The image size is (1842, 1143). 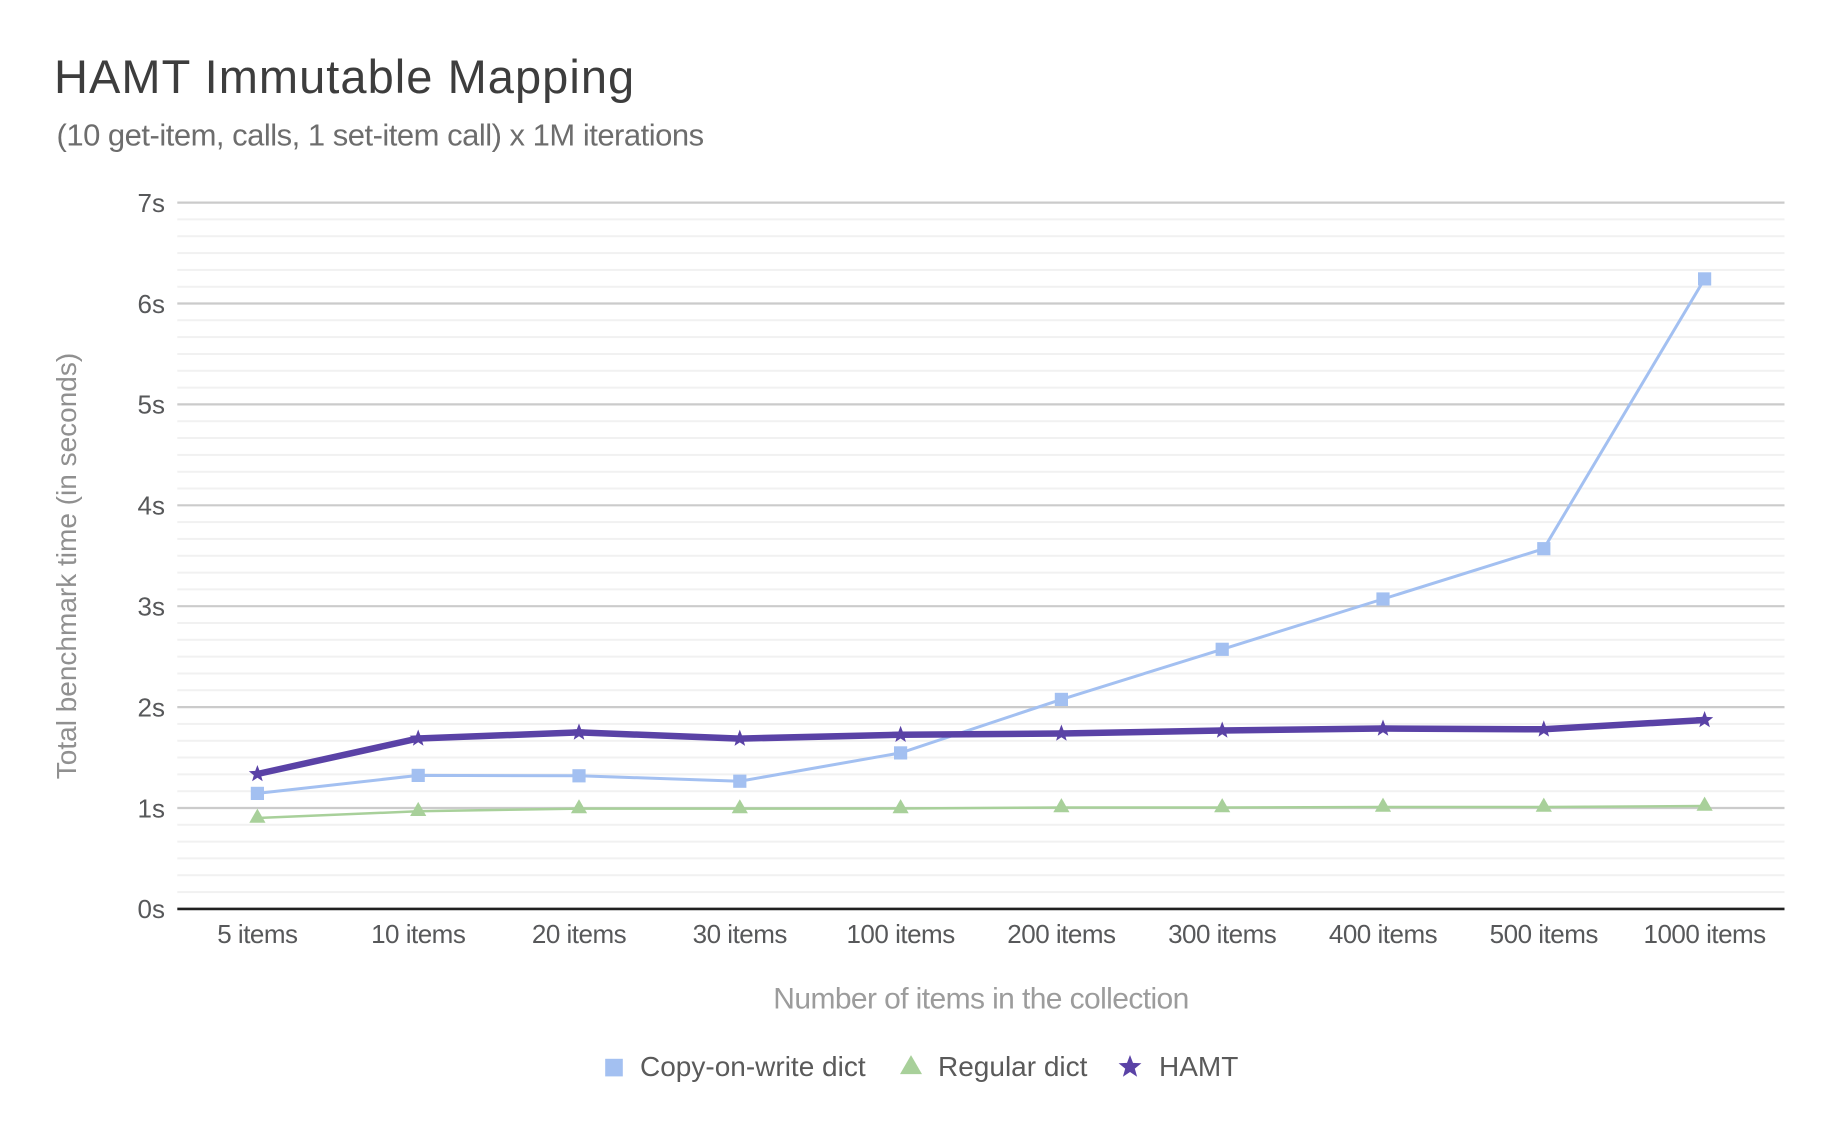 What do you see at coordinates (753, 1066) in the screenshot?
I see `svg-text: Copy-on-write dict` at bounding box center [753, 1066].